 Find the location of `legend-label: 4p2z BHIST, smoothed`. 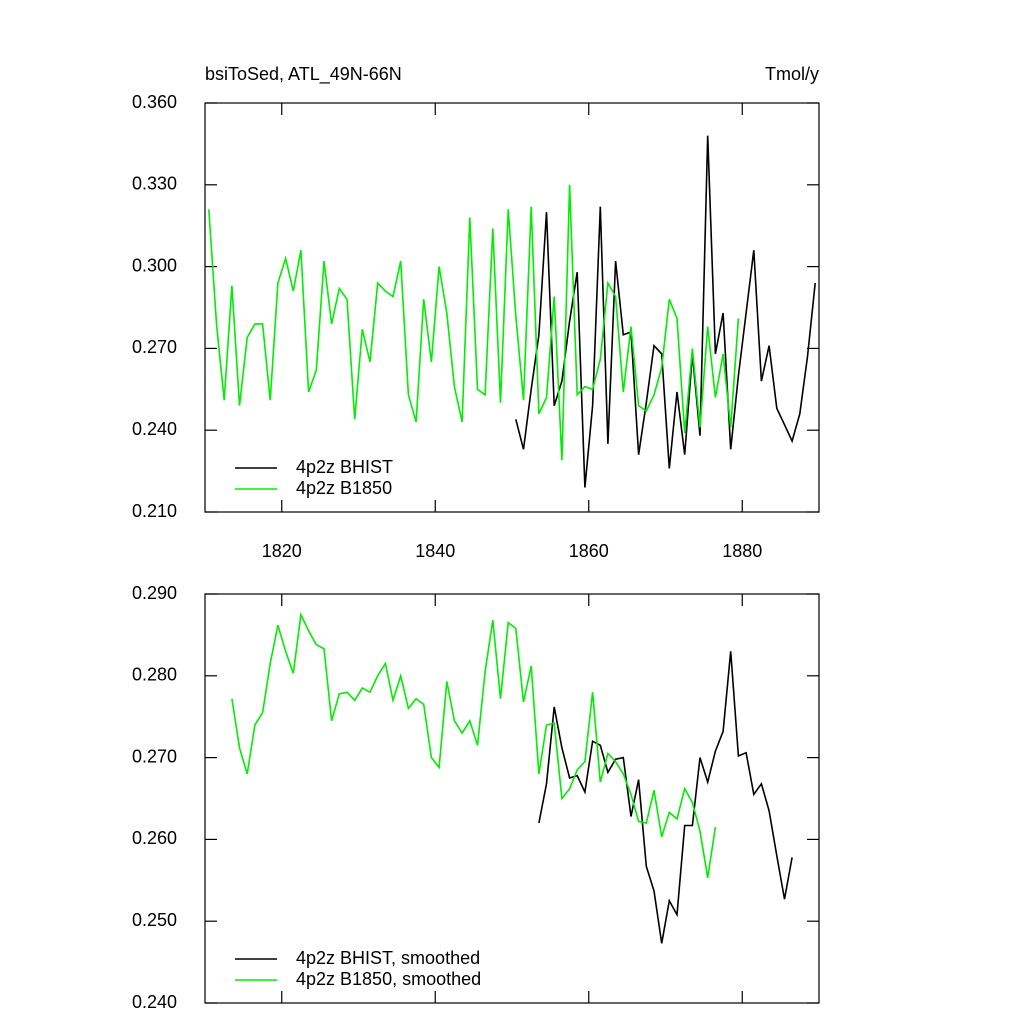

legend-label: 4p2z BHIST, smoothed is located at coordinates (388, 958).